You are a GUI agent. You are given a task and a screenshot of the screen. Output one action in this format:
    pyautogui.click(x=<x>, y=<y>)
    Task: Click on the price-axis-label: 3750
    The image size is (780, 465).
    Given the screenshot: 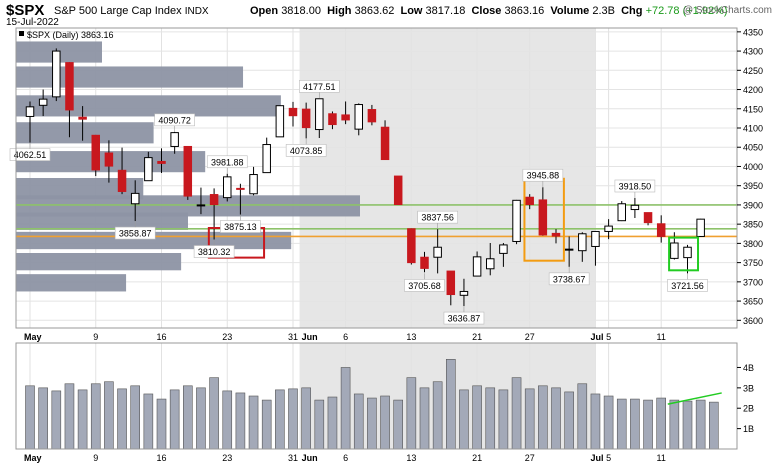 What is the action you would take?
    pyautogui.click(x=753, y=263)
    